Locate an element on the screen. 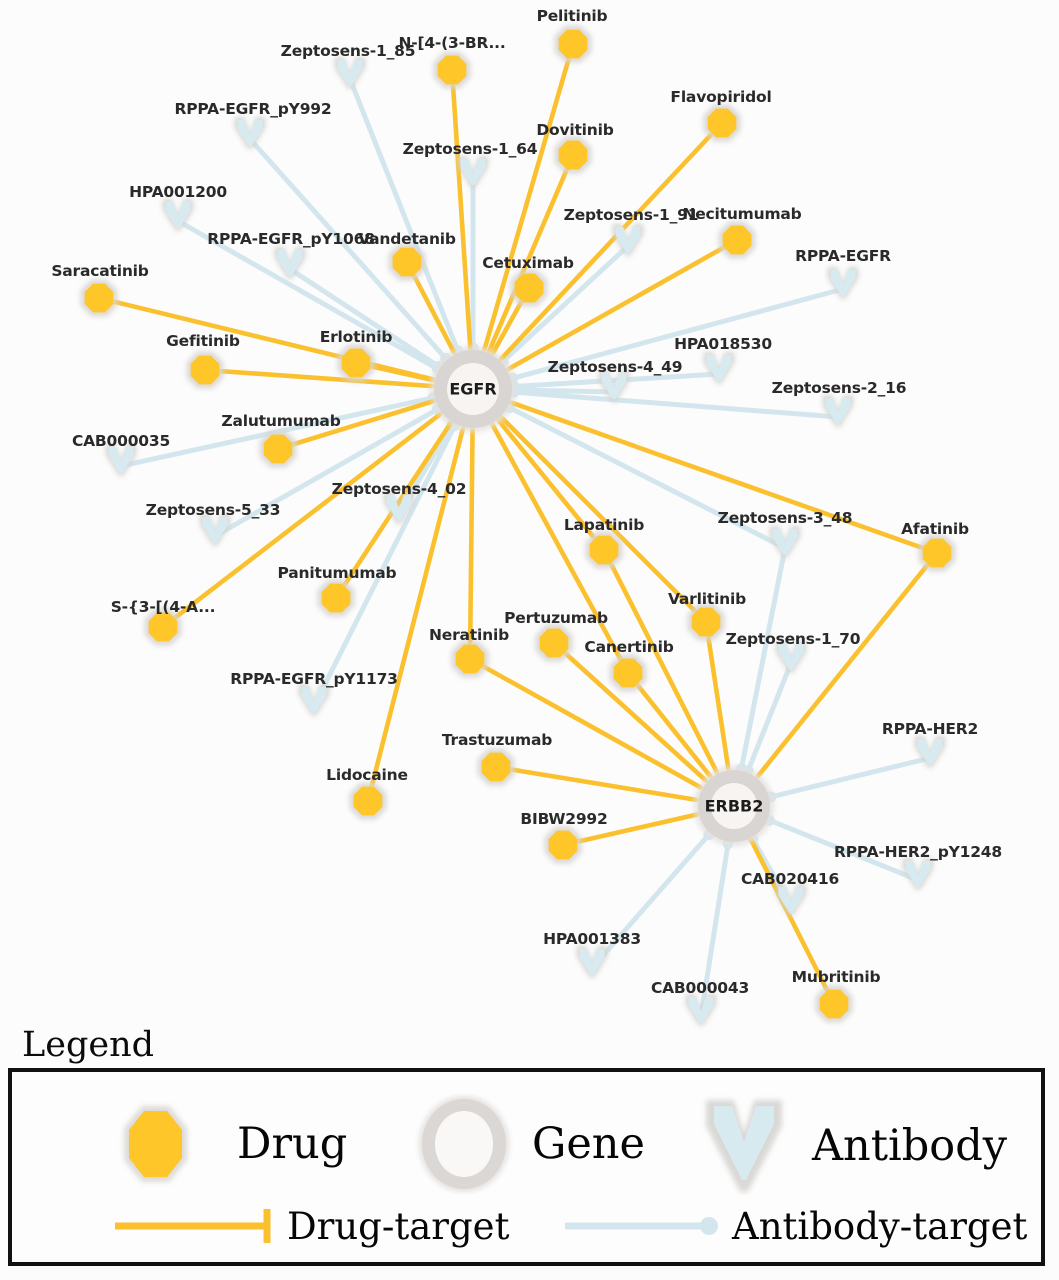 The width and height of the screenshot is (1059, 1280). legend-edge-row: Drug-target Antibody-target is located at coordinates (526, 1230).